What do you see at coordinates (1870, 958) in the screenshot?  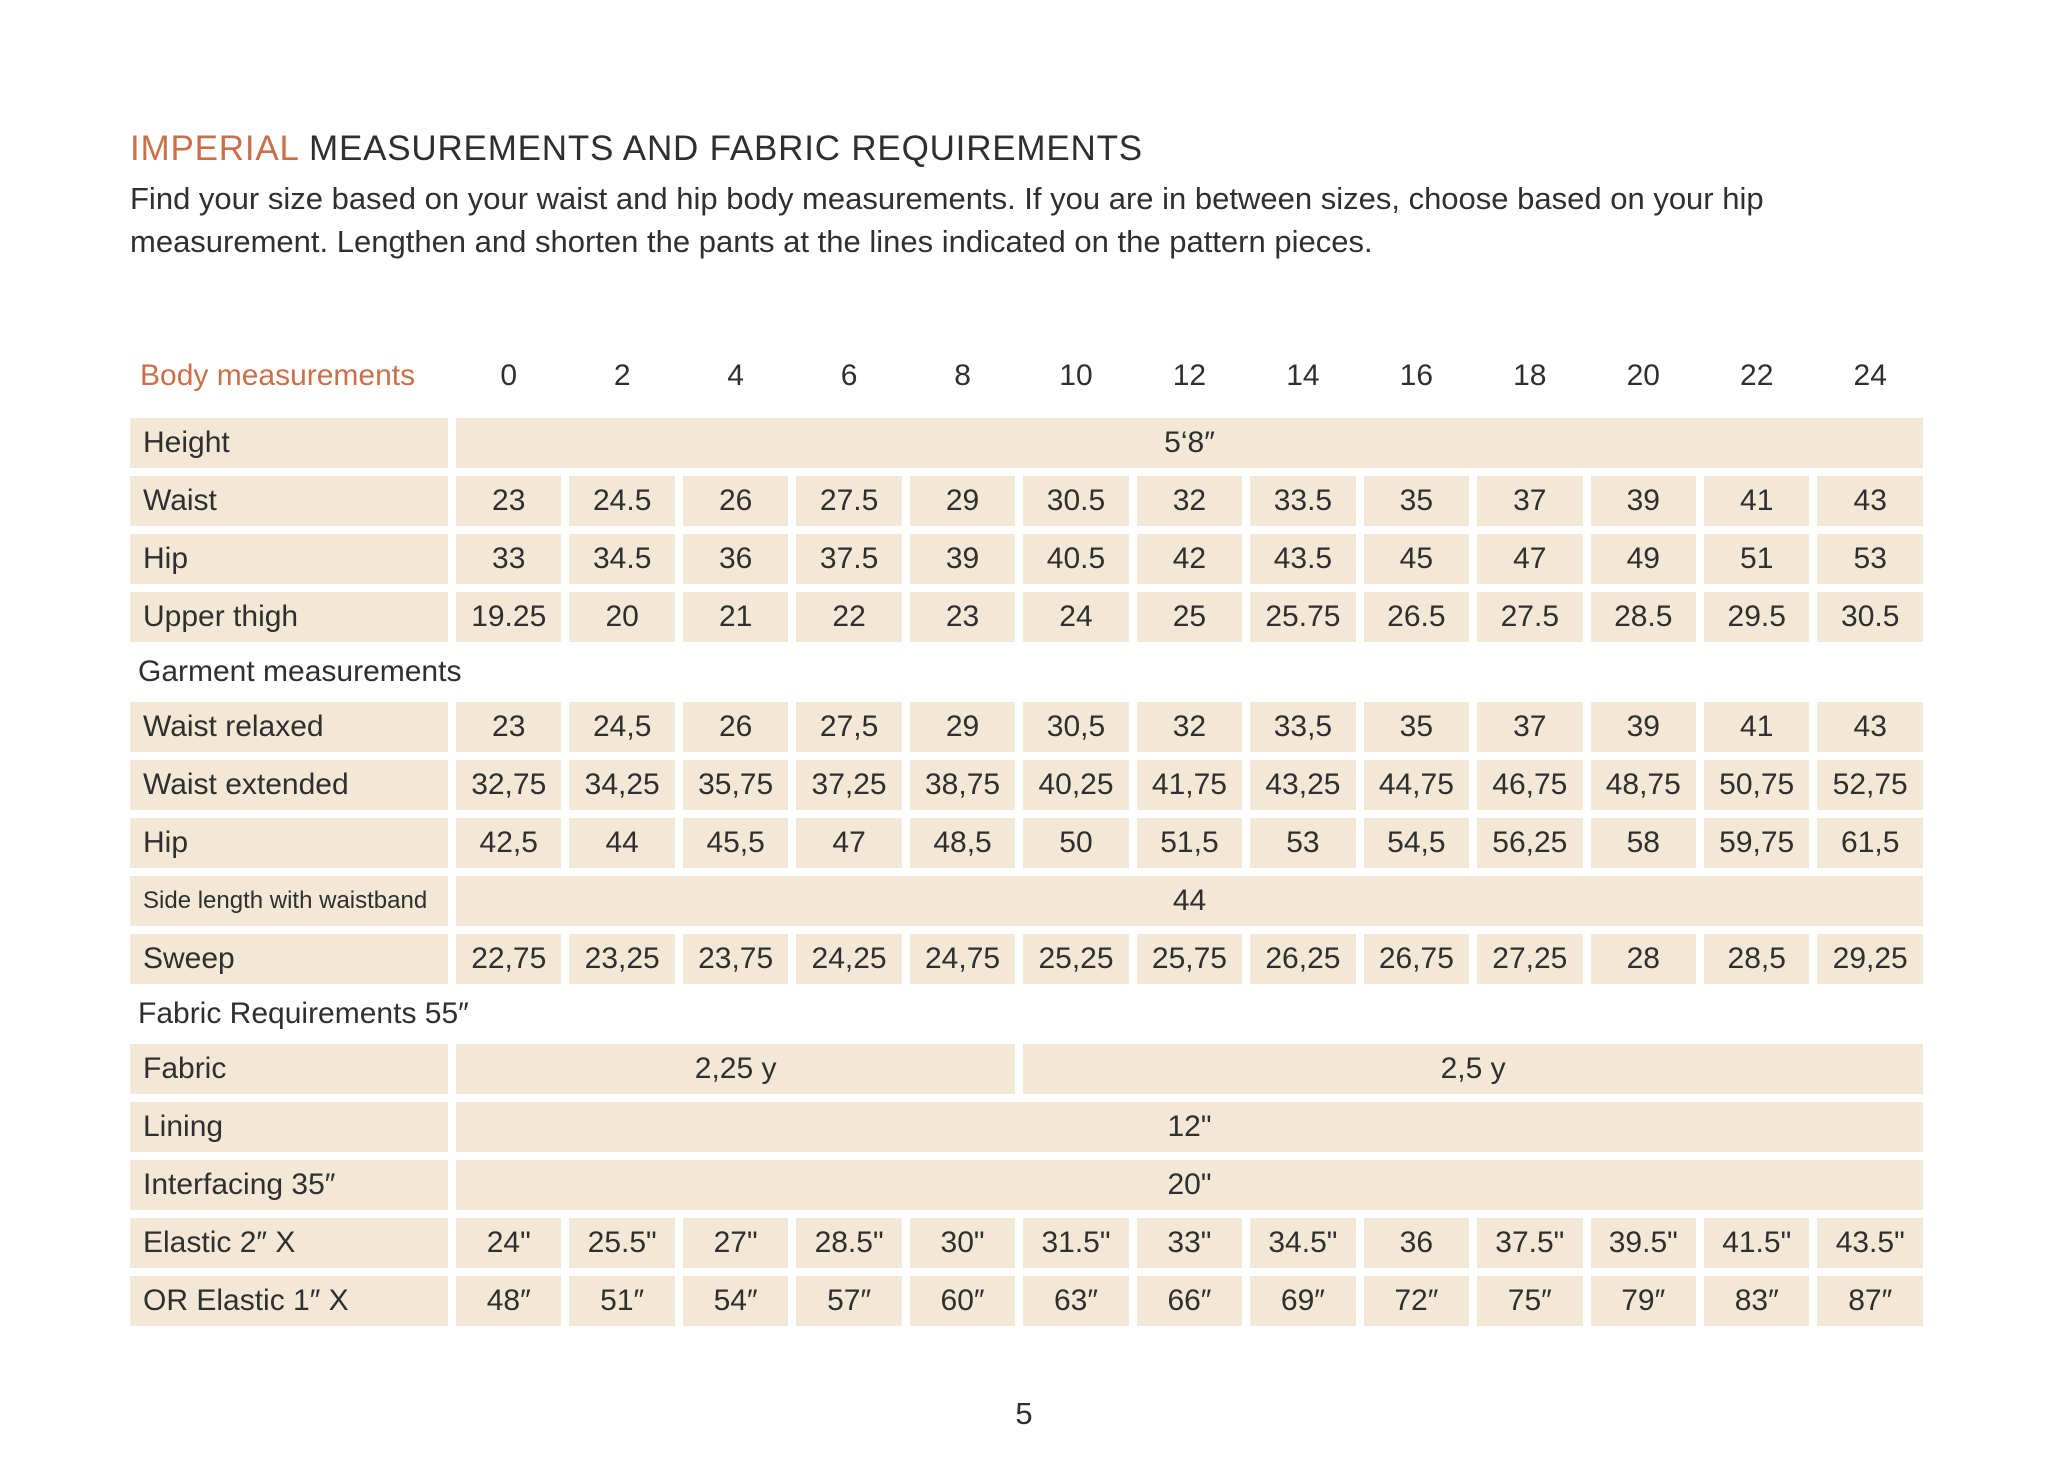 I see `value-cell: 29,25` at bounding box center [1870, 958].